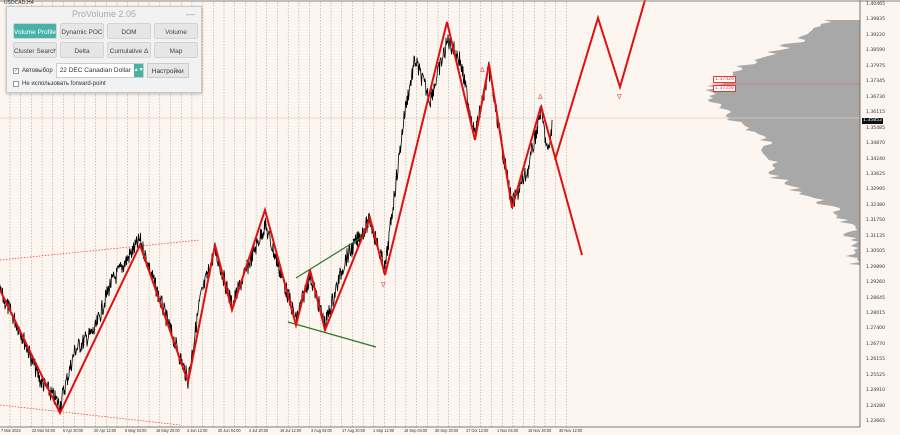  What do you see at coordinates (508, 430) in the screenshot?
I see `time-tick-label: 1 Nov 04:00` at bounding box center [508, 430].